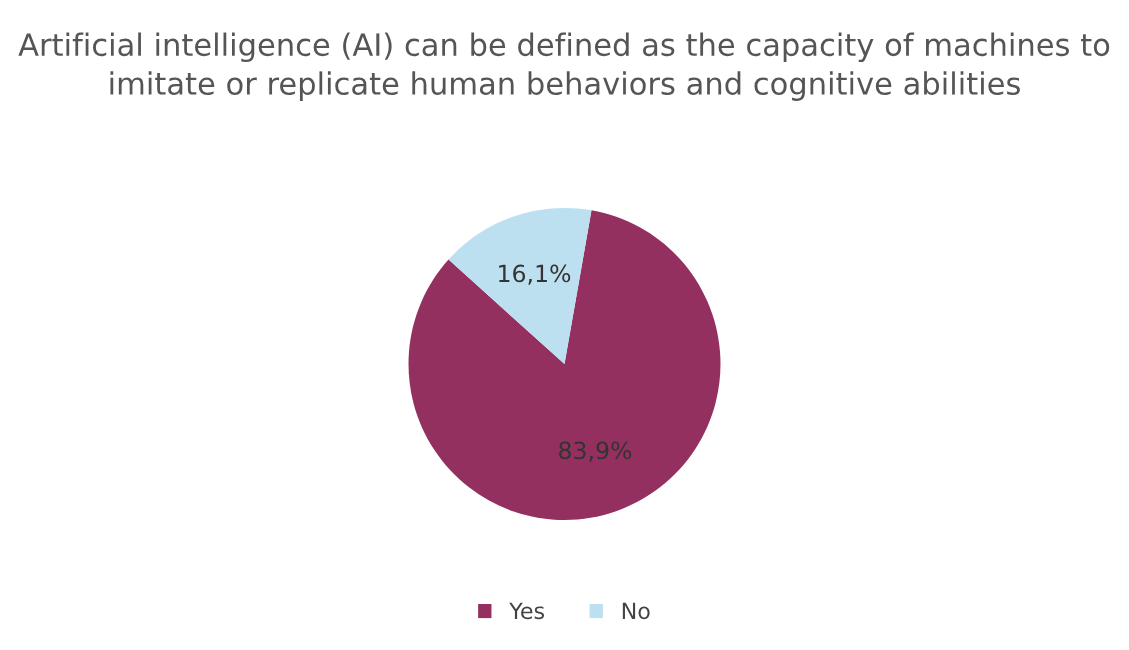 Image resolution: width=1129 pixels, height=650 pixels. I want to click on data-label: 16,1%, so click(535, 274).